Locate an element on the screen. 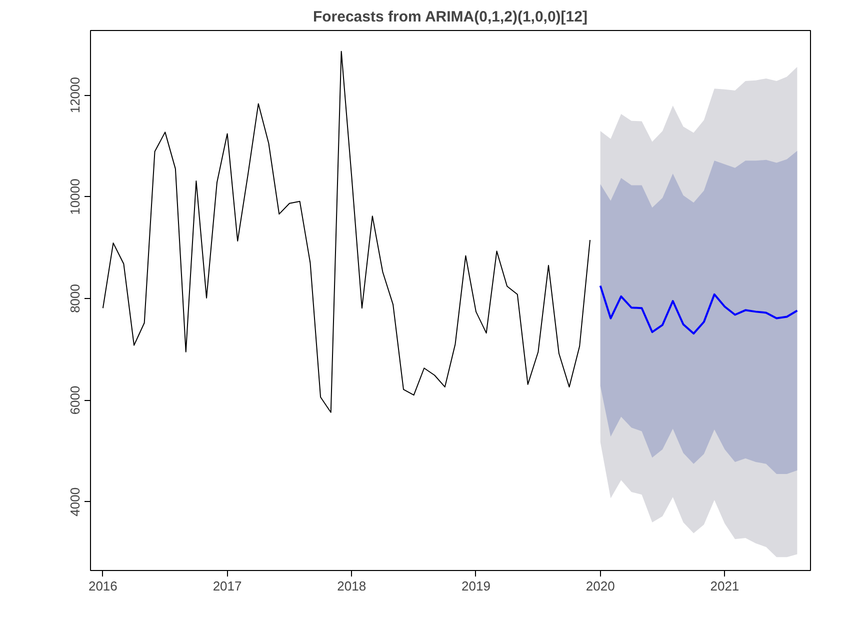  y-tick-label: 12000 is located at coordinates (75, 95).